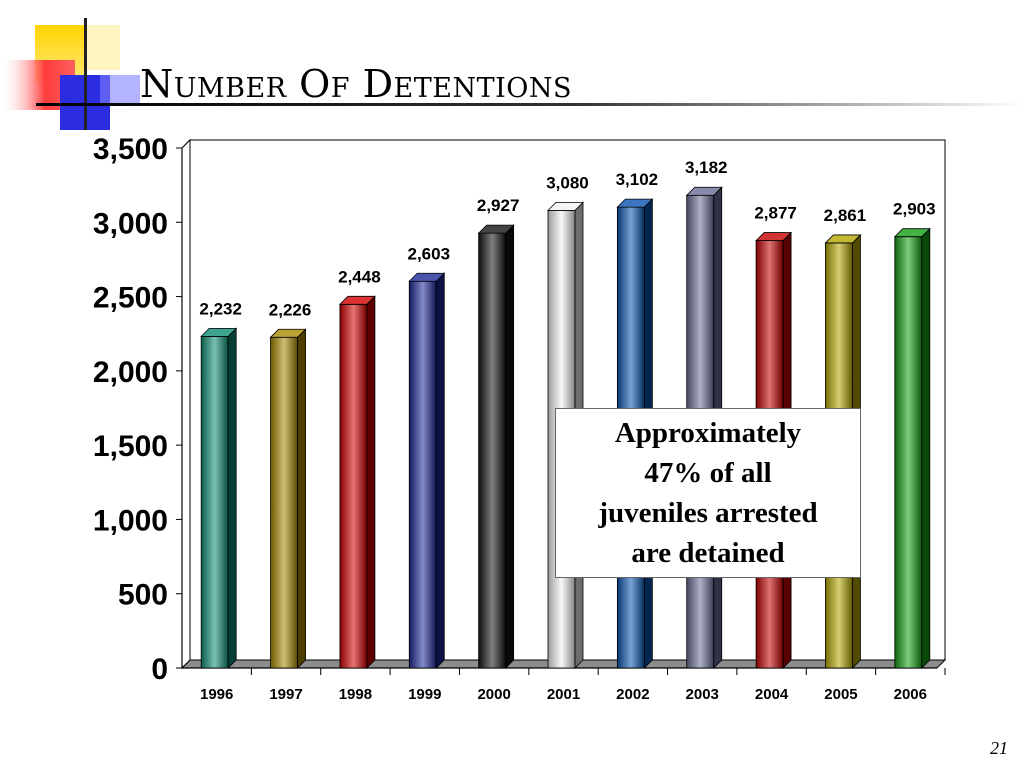  Describe the element at coordinates (70, 74) in the screenshot. I see `slide-logo` at that location.